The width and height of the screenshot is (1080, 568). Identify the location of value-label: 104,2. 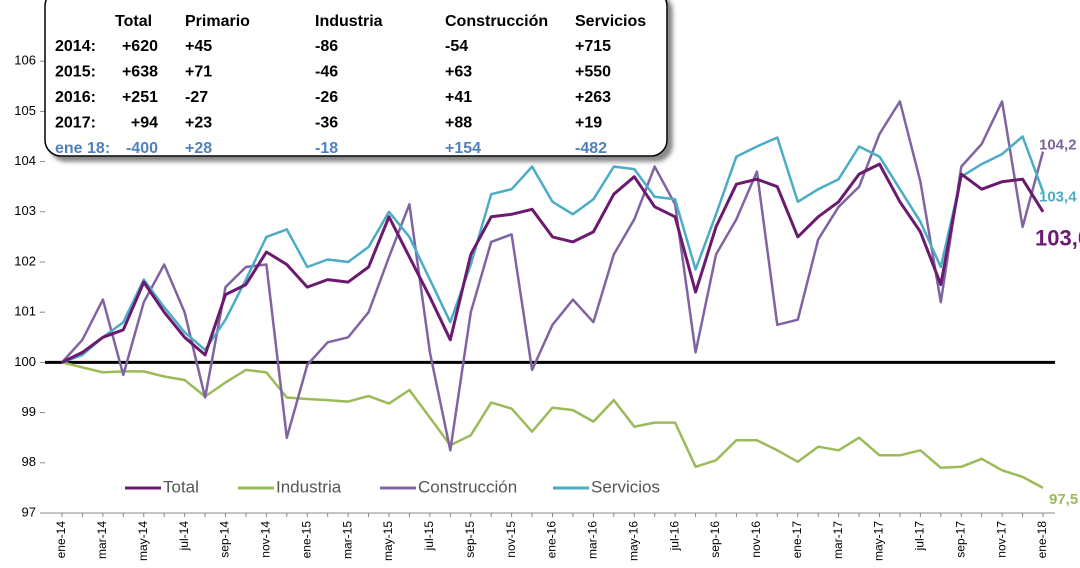
(1058, 145).